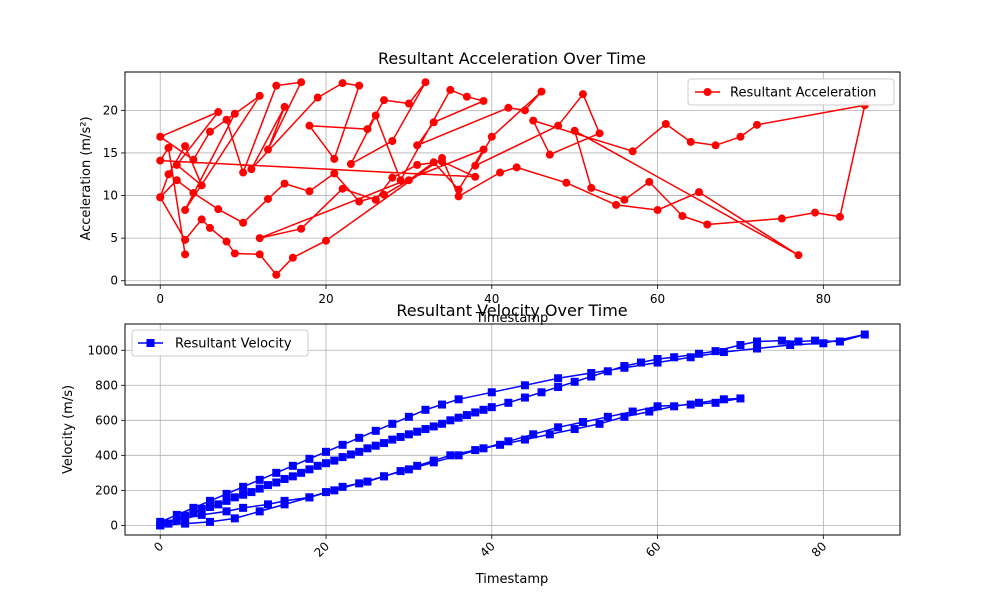 Image resolution: width=1000 pixels, height=600 pixels. What do you see at coordinates (86, 178) in the screenshot?
I see `acceleration-y-axis-label: Acceleration (m/s²)` at bounding box center [86, 178].